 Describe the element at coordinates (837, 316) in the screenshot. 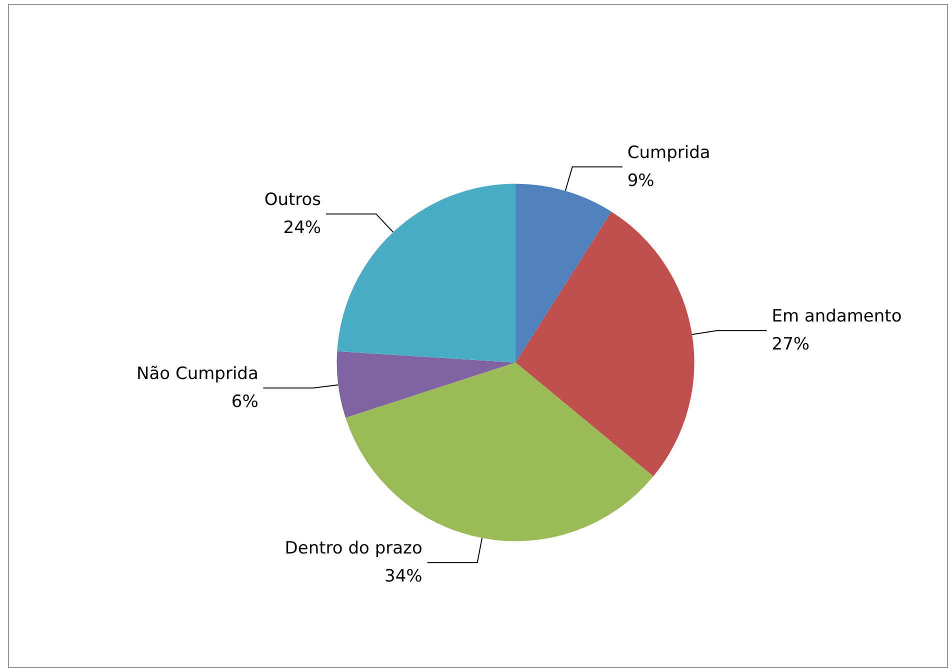

I see `slice-label: Em andamento` at that location.